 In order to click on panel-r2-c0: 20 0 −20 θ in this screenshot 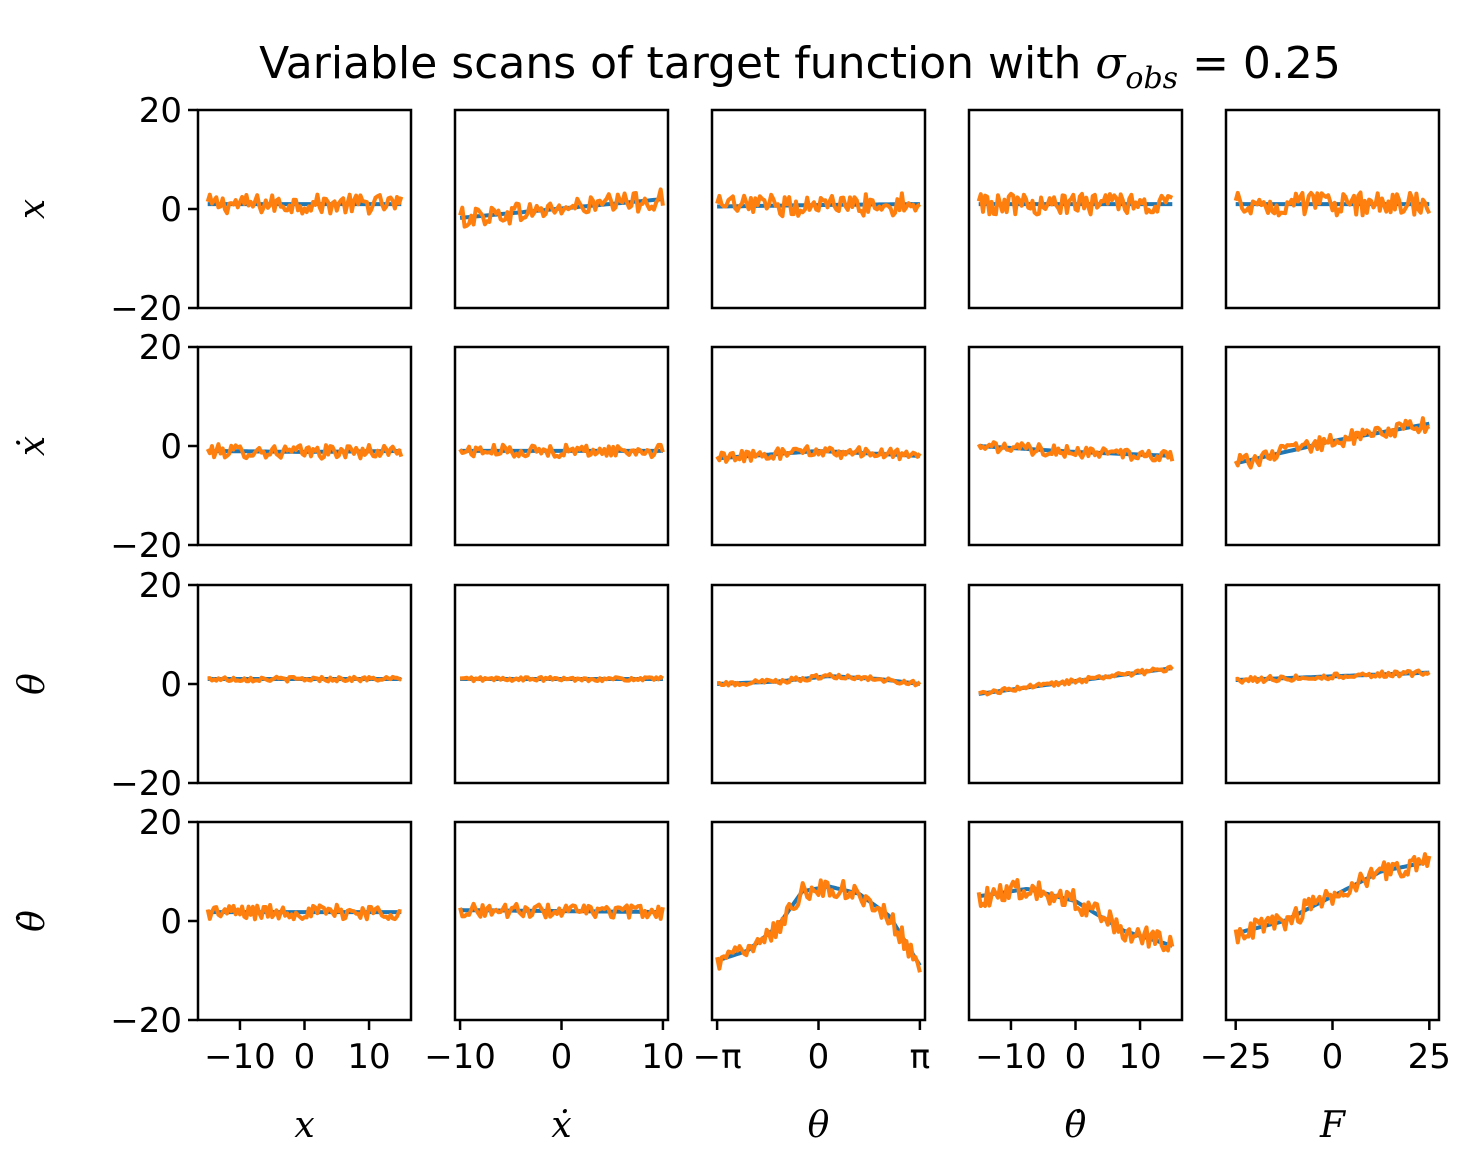, I will do `click(212, 685)`.